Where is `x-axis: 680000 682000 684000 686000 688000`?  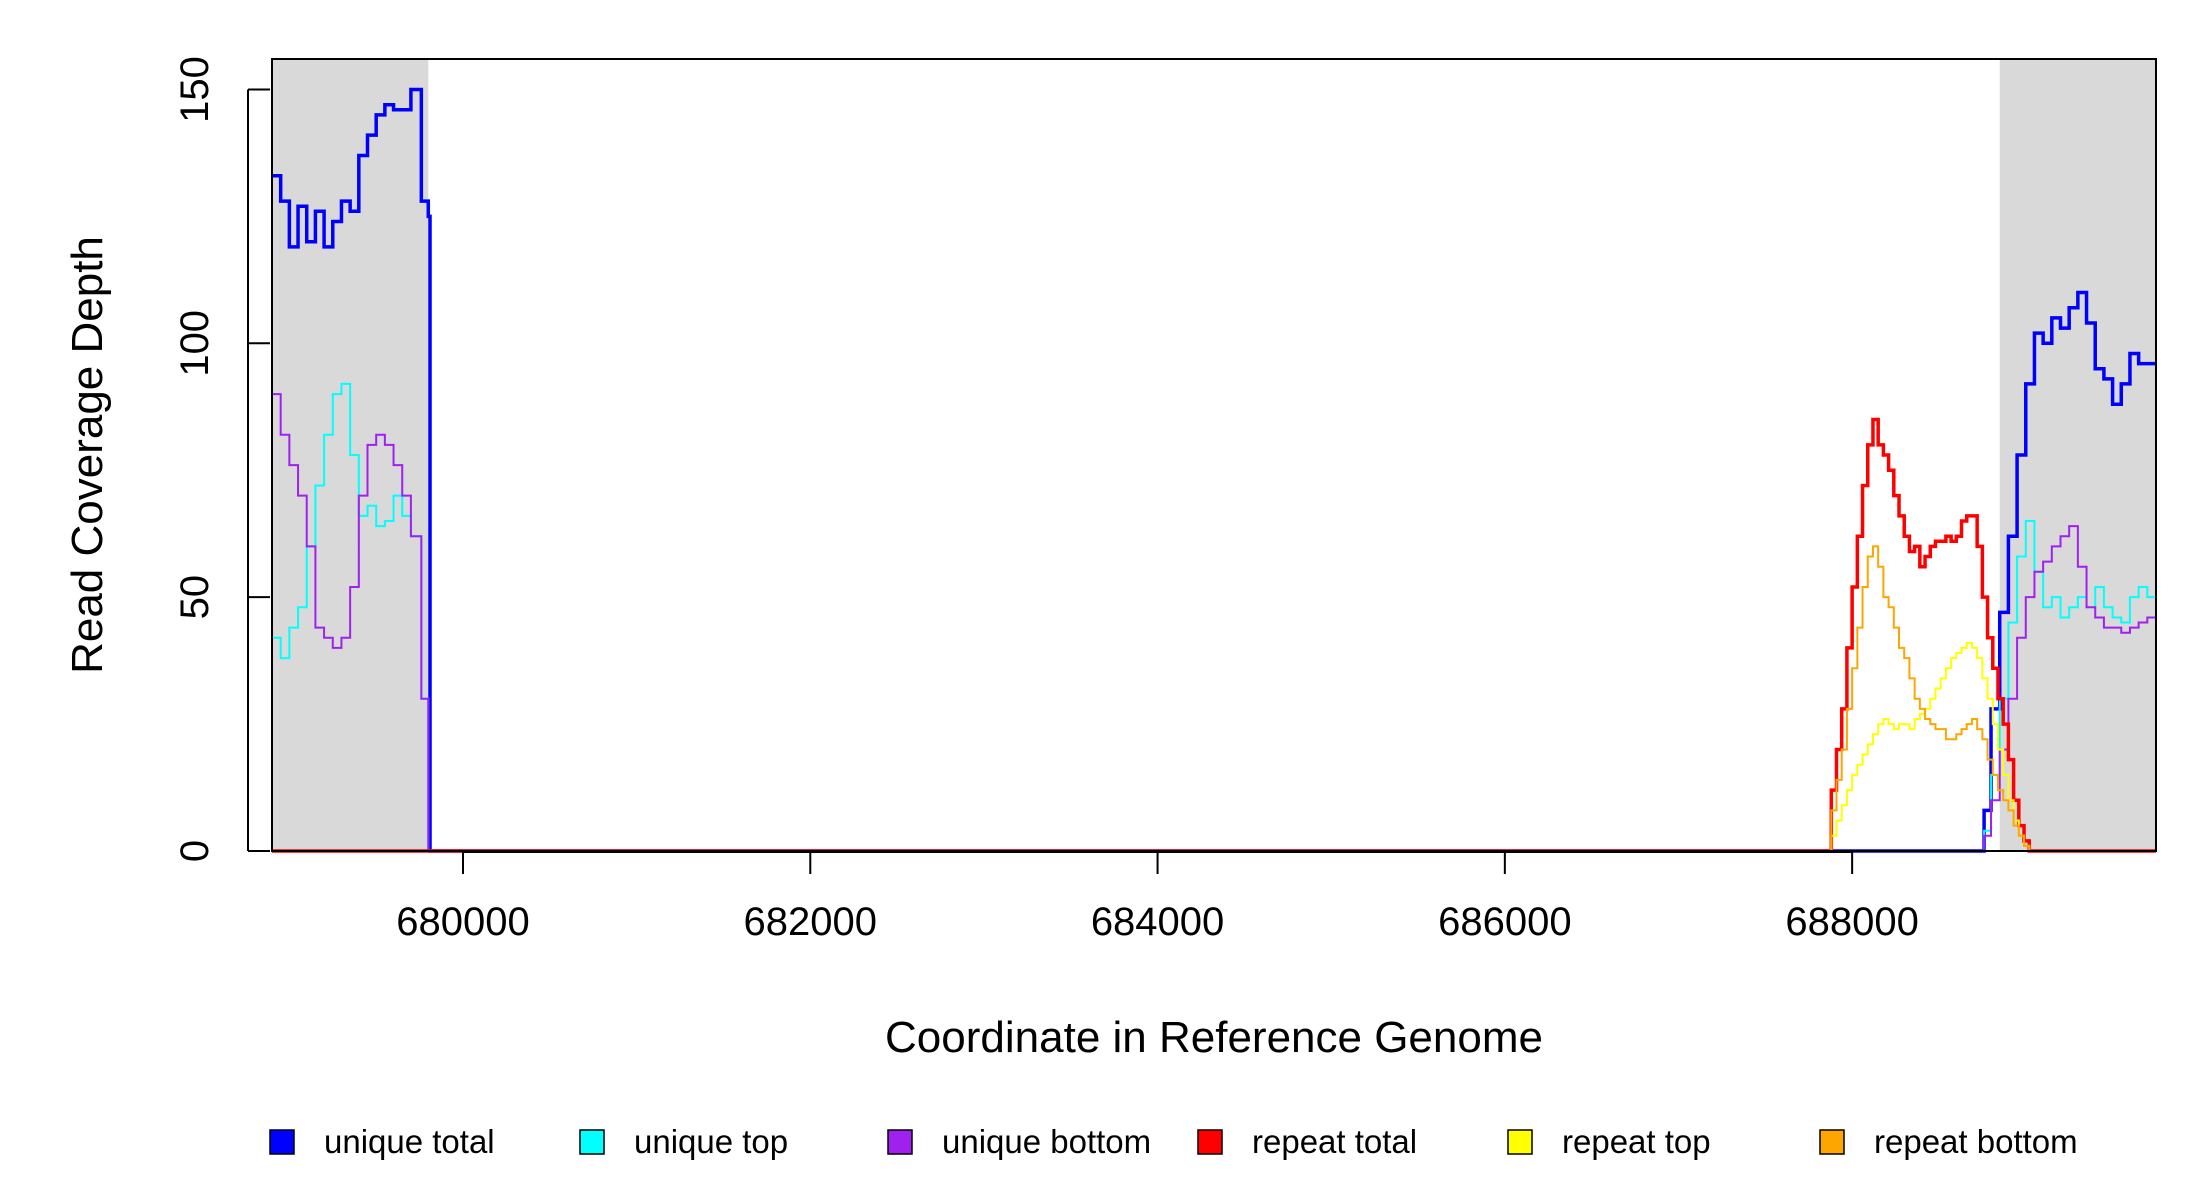
x-axis: 680000 682000 684000 686000 688000 is located at coordinates (1157, 897).